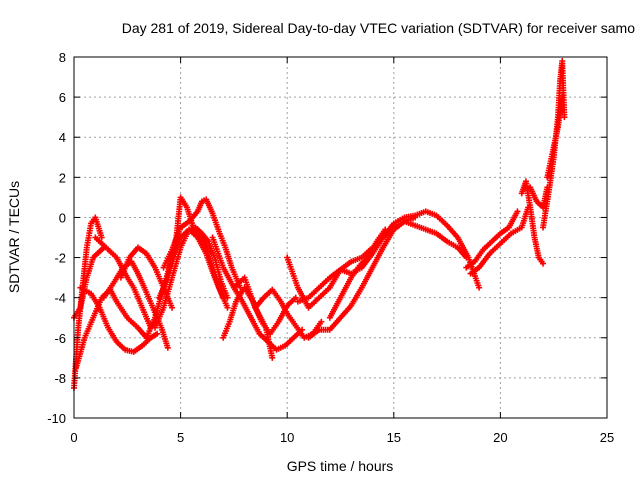 The height and width of the screenshot is (480, 640). Describe the element at coordinates (14, 237) in the screenshot. I see `y-axis-label: SDTVAR / TECUs` at that location.